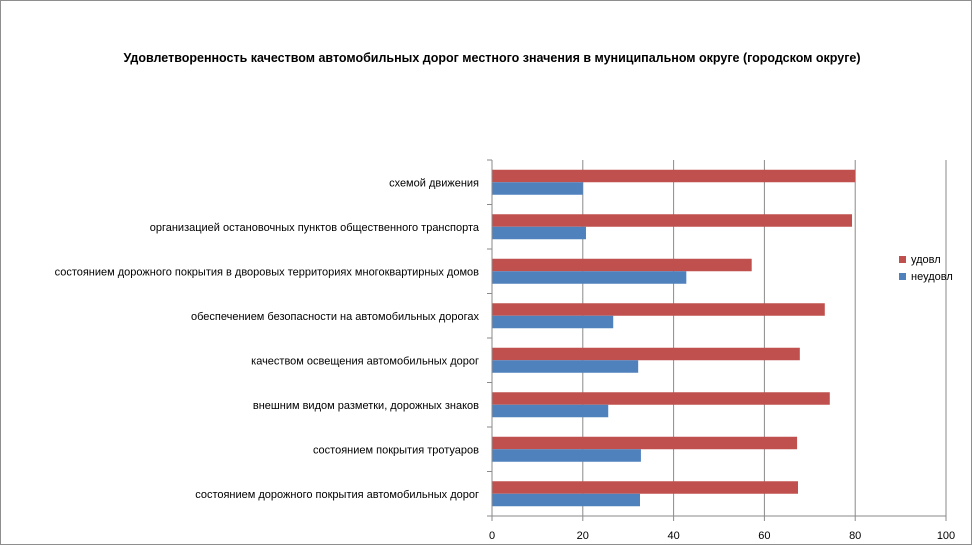 Image resolution: width=972 pixels, height=545 pixels. I want to click on legend-label-neudovl: неудовл, so click(932, 277).